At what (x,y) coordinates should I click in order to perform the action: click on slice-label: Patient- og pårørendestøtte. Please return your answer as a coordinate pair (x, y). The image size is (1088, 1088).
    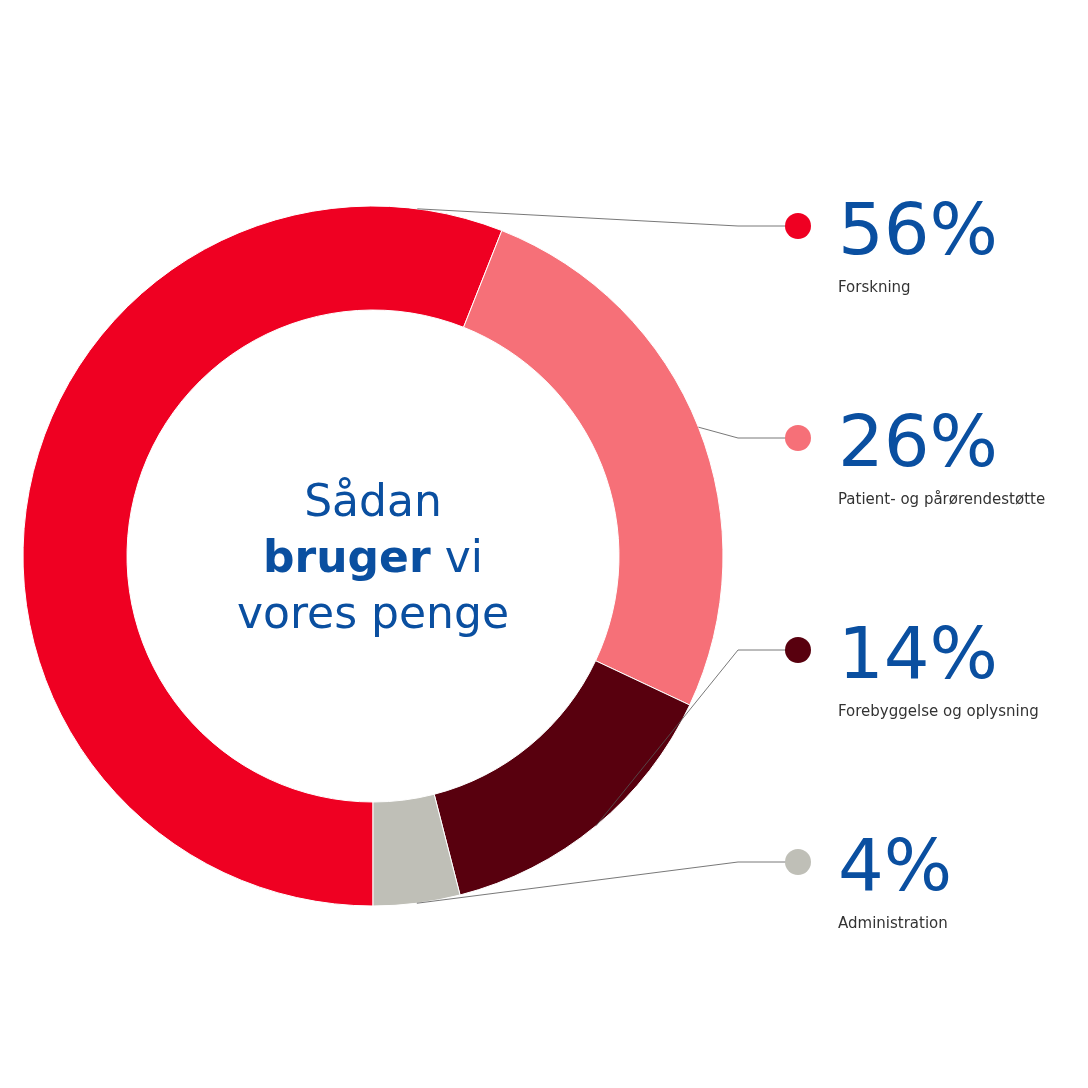
    Looking at the image, I should click on (942, 499).